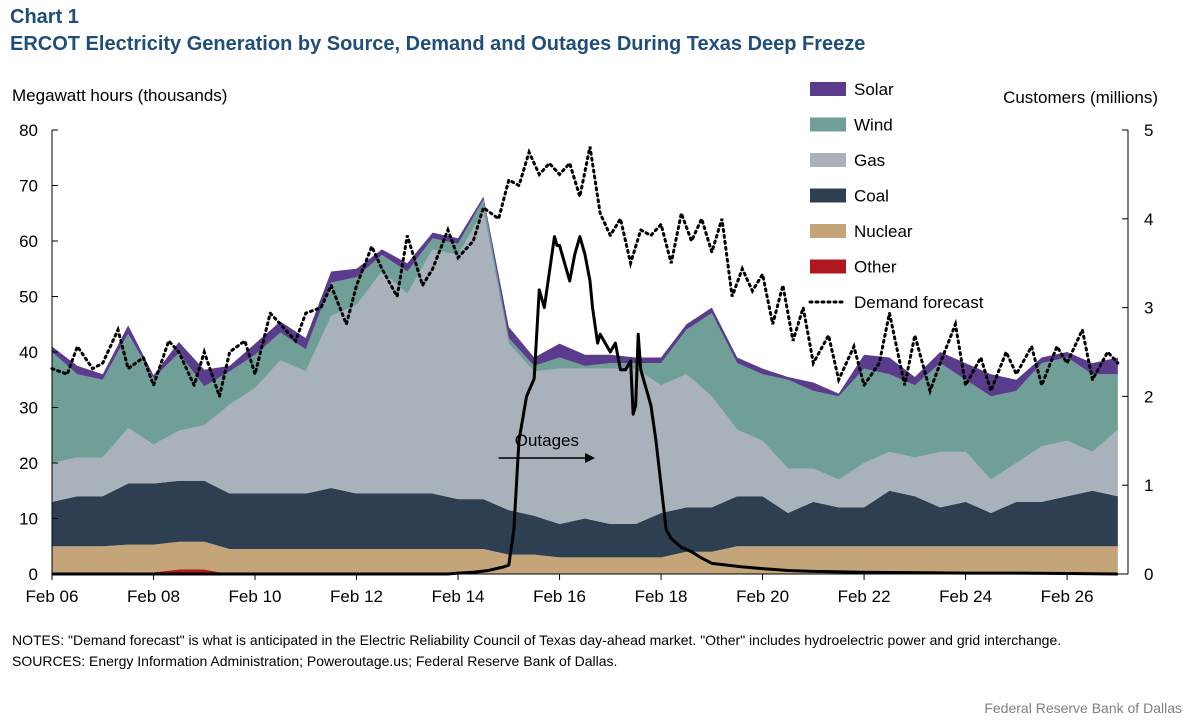 This screenshot has width=1194, height=721. What do you see at coordinates (1148, 219) in the screenshot?
I see `right-tick-label: 4` at bounding box center [1148, 219].